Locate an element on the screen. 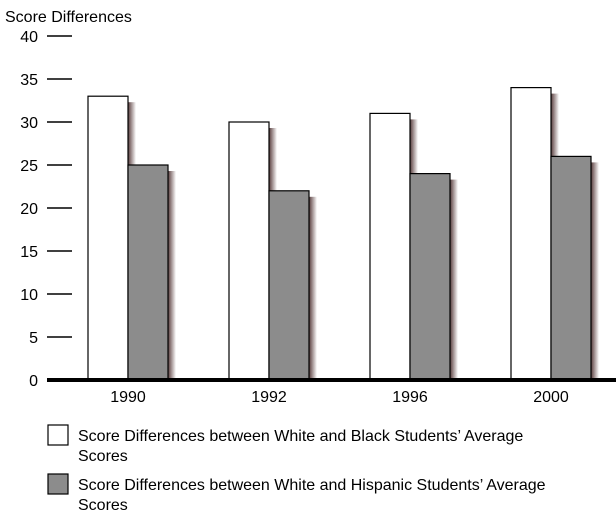 The image size is (616, 513). y-tick-label: 40 is located at coordinates (29, 37).